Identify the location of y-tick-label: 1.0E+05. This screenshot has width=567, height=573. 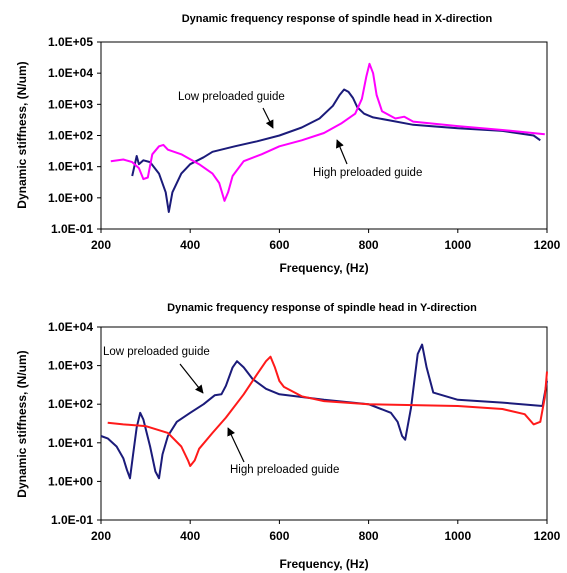
(70, 42).